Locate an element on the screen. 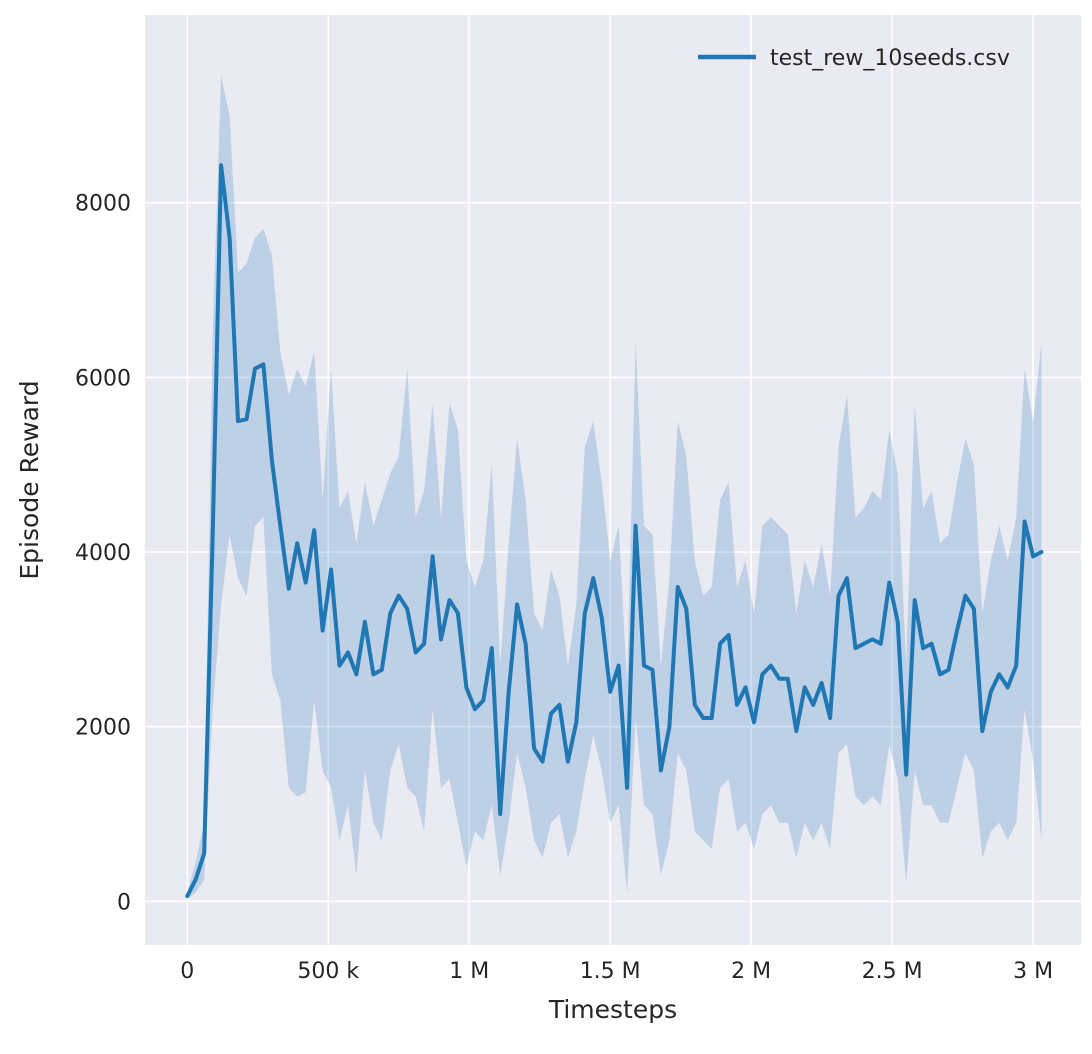  x-tick-labels: 0 500 k 1 M 1.5 M 2 M 2.5 M 3 M is located at coordinates (616, 971).